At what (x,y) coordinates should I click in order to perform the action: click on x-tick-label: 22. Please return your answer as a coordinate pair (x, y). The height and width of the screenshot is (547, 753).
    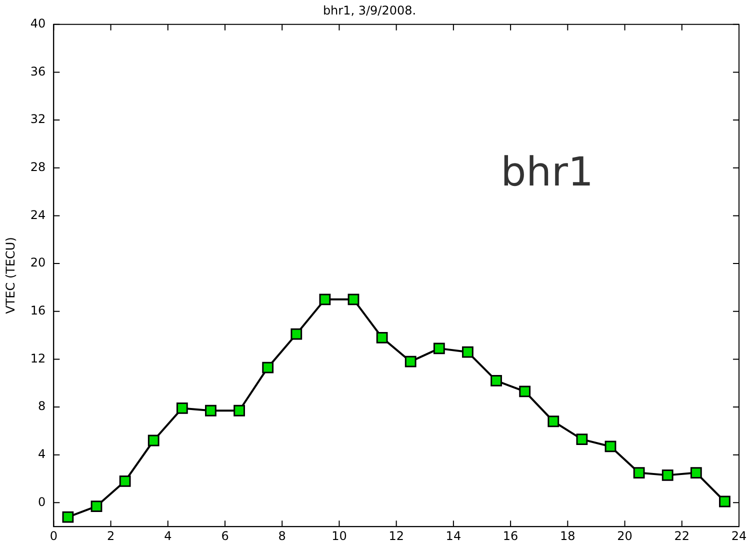
    Looking at the image, I should click on (682, 535).